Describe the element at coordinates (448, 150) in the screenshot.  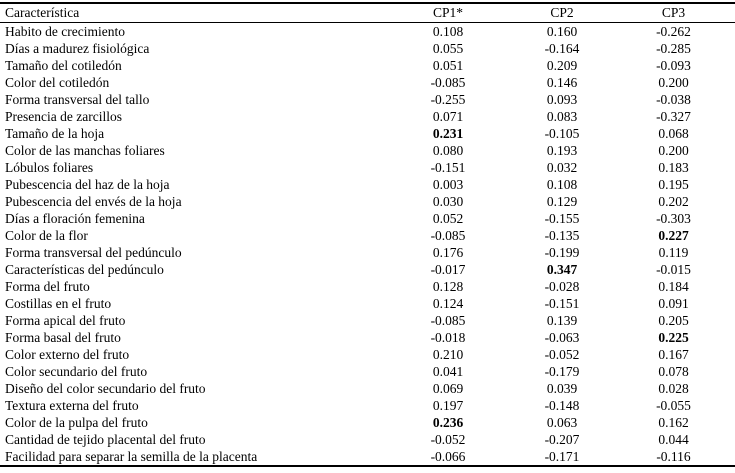
I see `cp1-value-cell: 0.080` at that location.